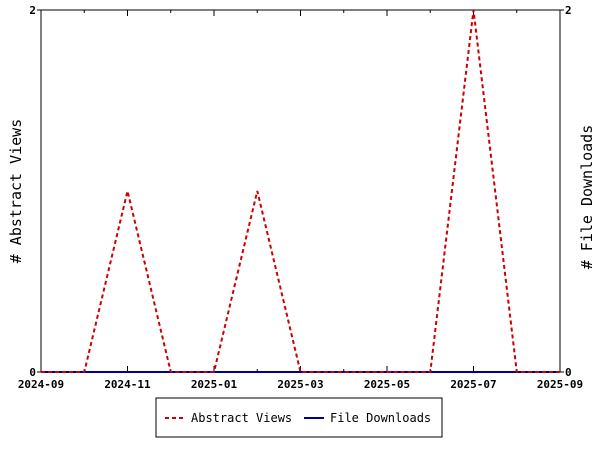 The height and width of the screenshot is (450, 600). What do you see at coordinates (241, 418) in the screenshot?
I see `legend-label-abstract-views: Abstract Views` at bounding box center [241, 418].